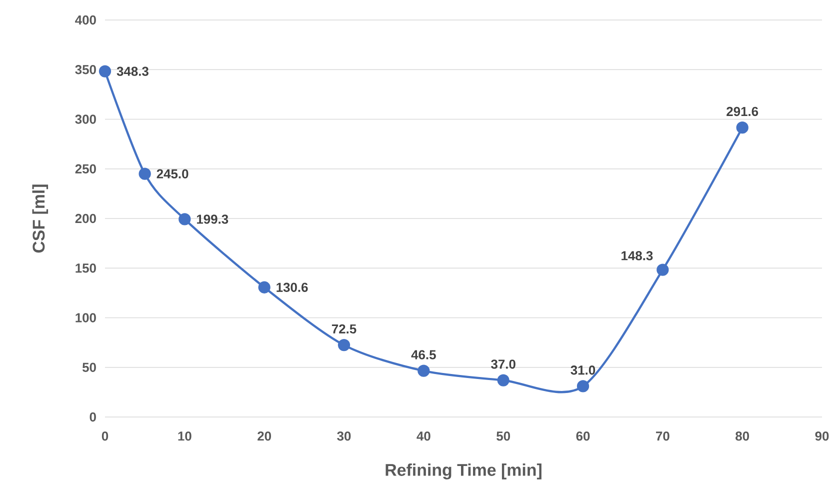 The image size is (834, 502). I want to click on data-label: 245.0, so click(172, 173).